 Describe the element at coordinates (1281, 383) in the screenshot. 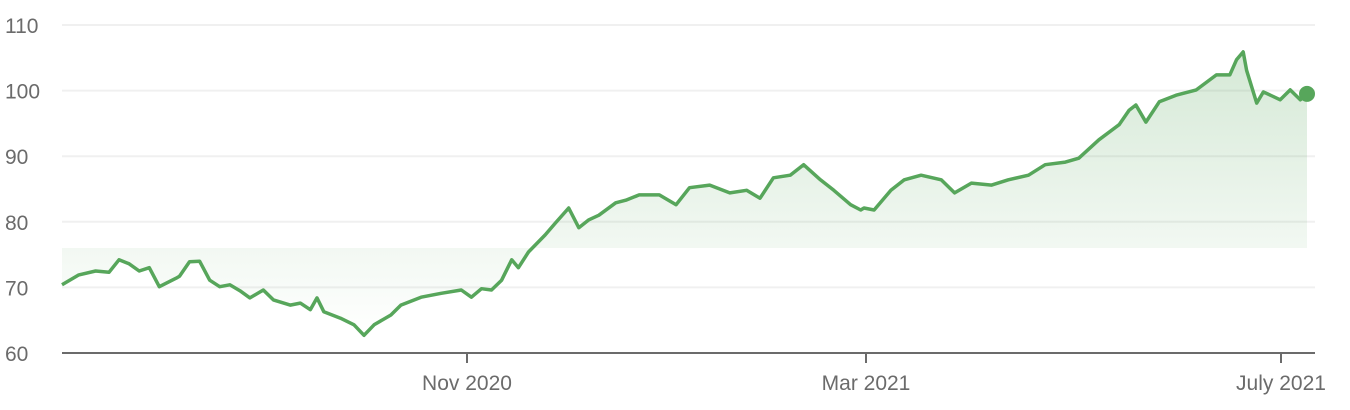

I see `x-tick-label: July 2021` at that location.